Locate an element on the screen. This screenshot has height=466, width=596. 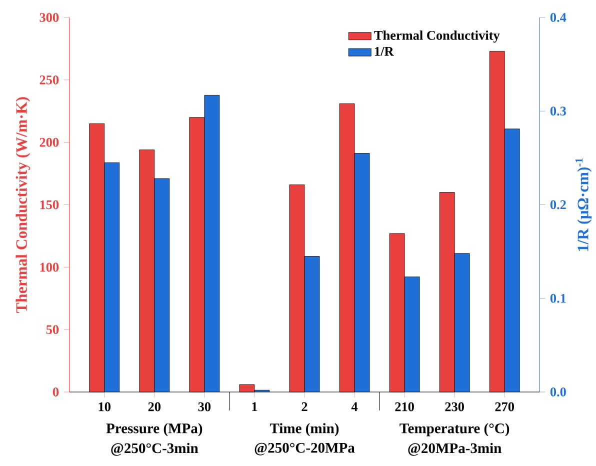
text: @250°C-20MPa is located at coordinates (304, 449).